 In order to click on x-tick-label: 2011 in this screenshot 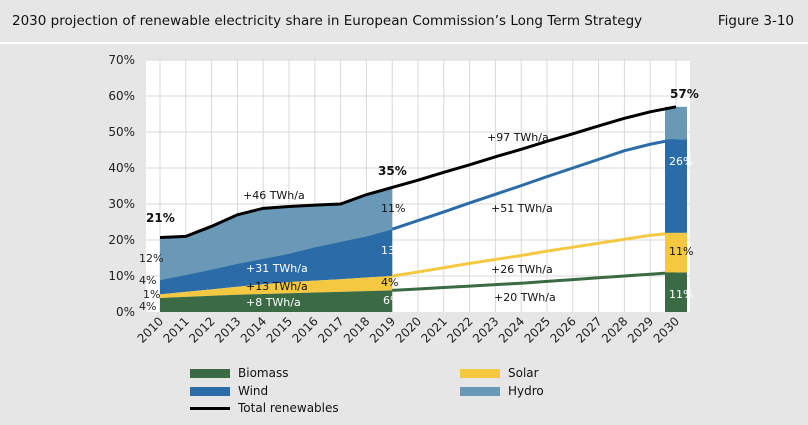, I will do `click(175, 329)`.